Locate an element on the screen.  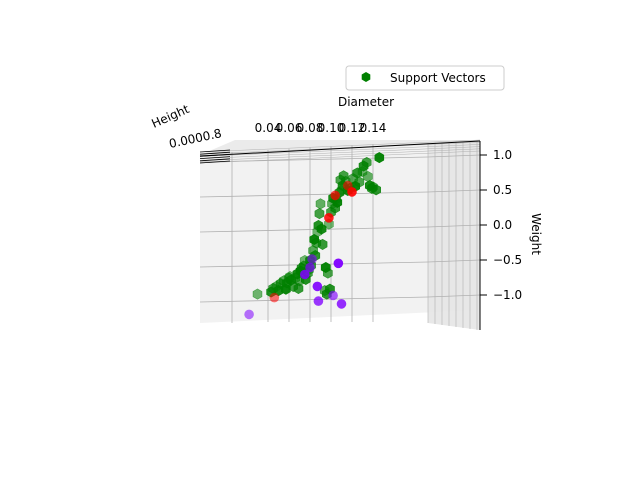
legend-marker is located at coordinates (366, 77).